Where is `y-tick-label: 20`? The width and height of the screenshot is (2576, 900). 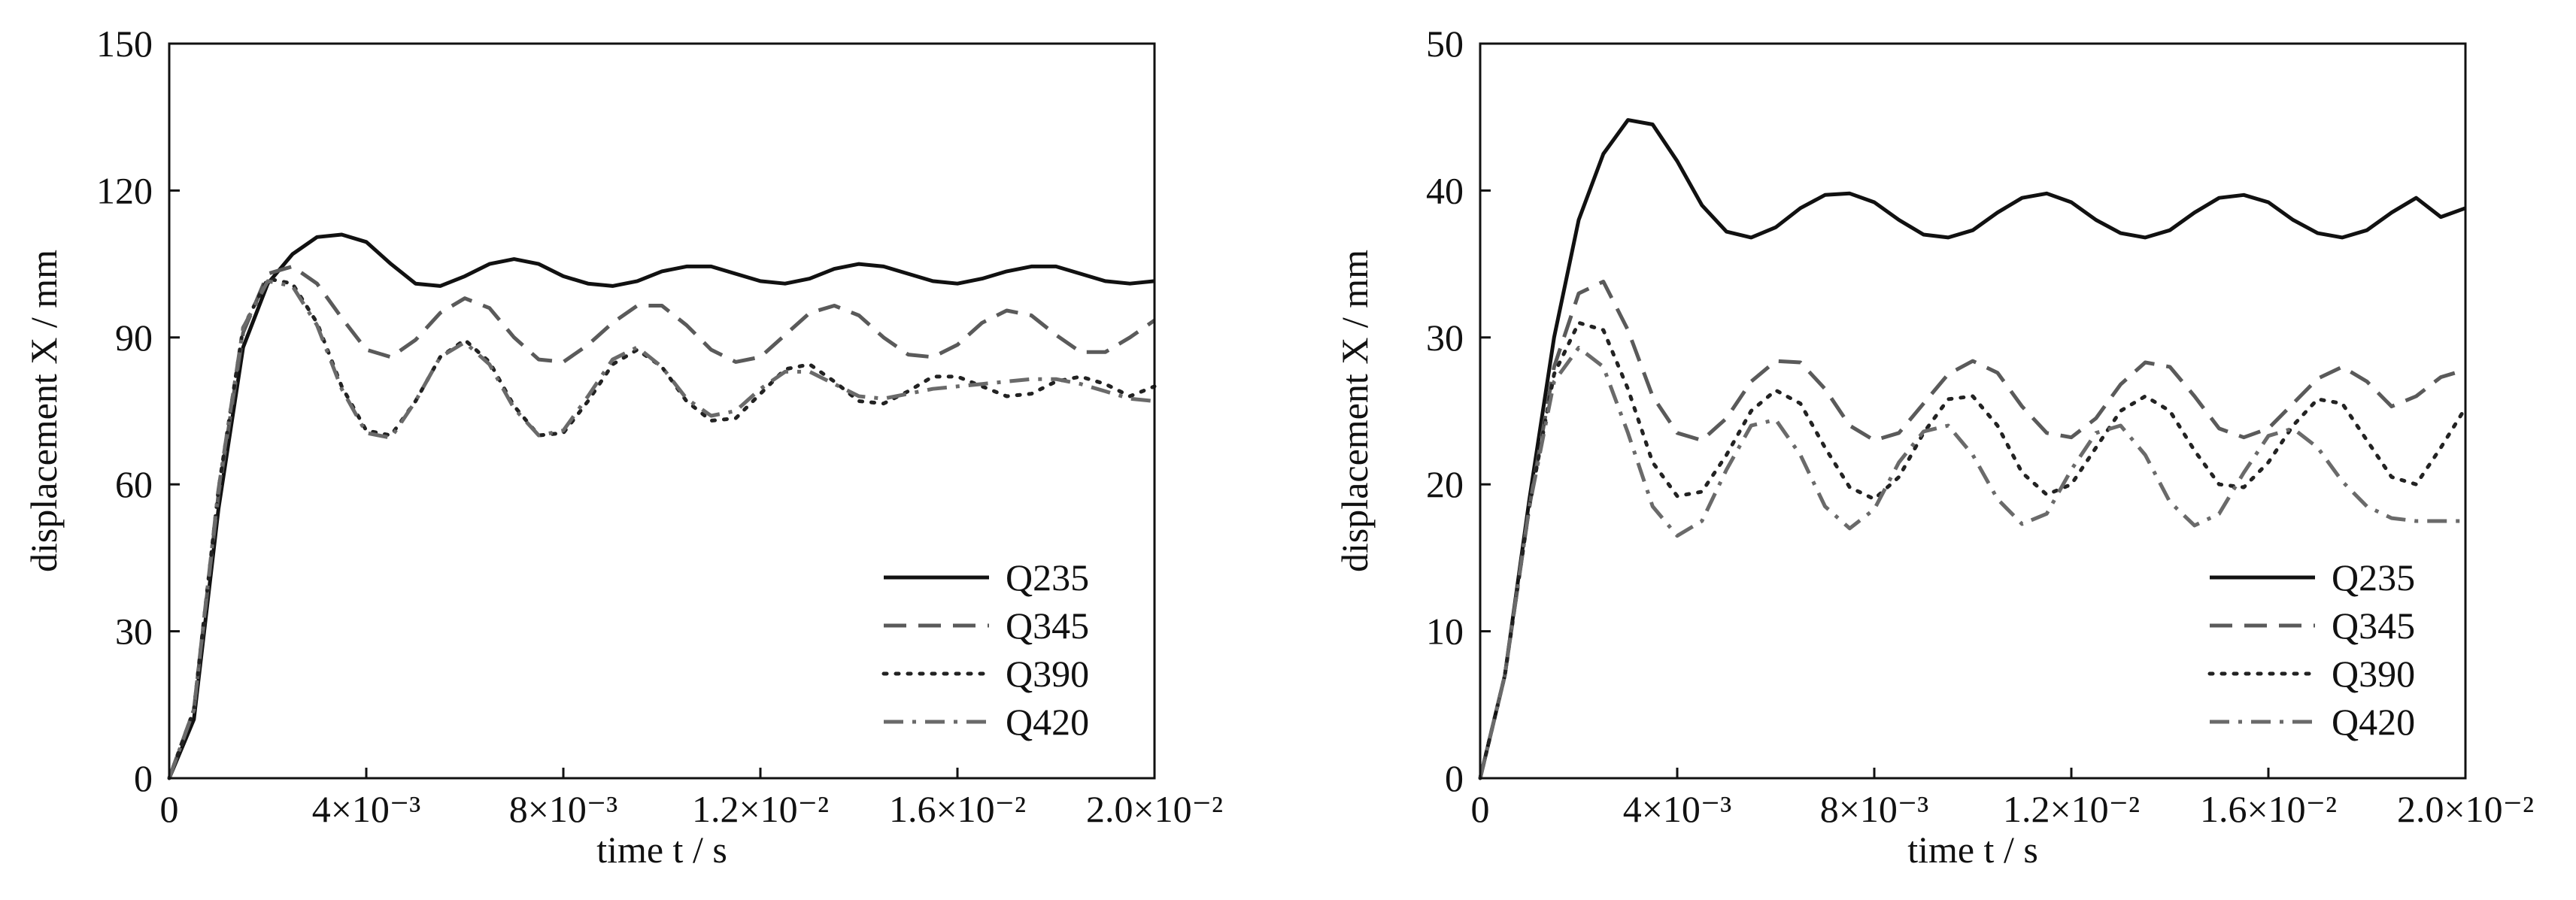 y-tick-label: 20 is located at coordinates (1445, 484).